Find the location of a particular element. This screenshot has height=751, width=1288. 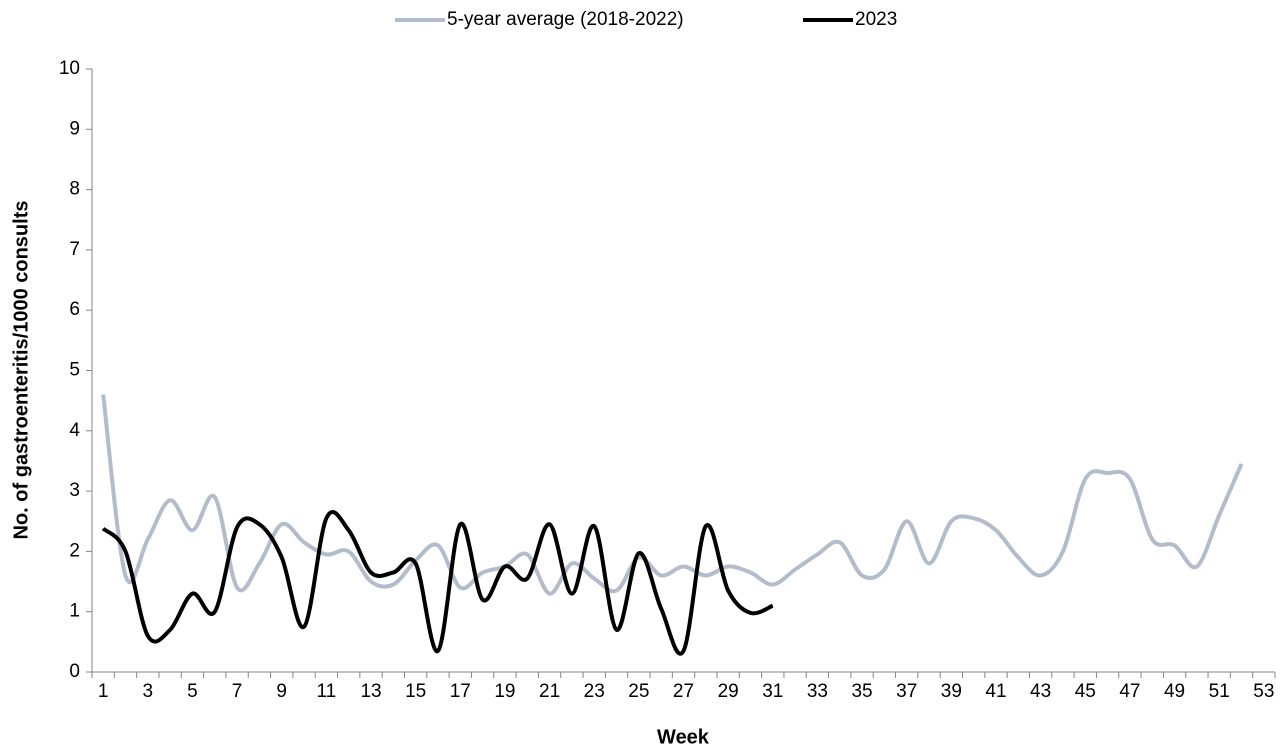

x-tick-label: 37 is located at coordinates (906, 691).